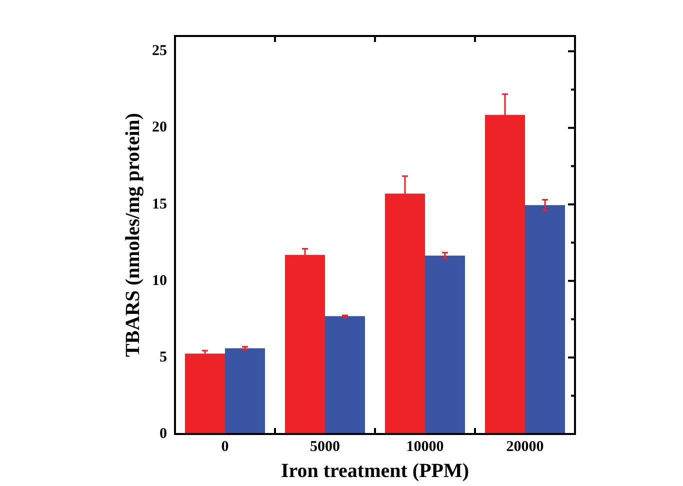  Describe the element at coordinates (163, 434) in the screenshot. I see `y-tick-label: 0` at that location.